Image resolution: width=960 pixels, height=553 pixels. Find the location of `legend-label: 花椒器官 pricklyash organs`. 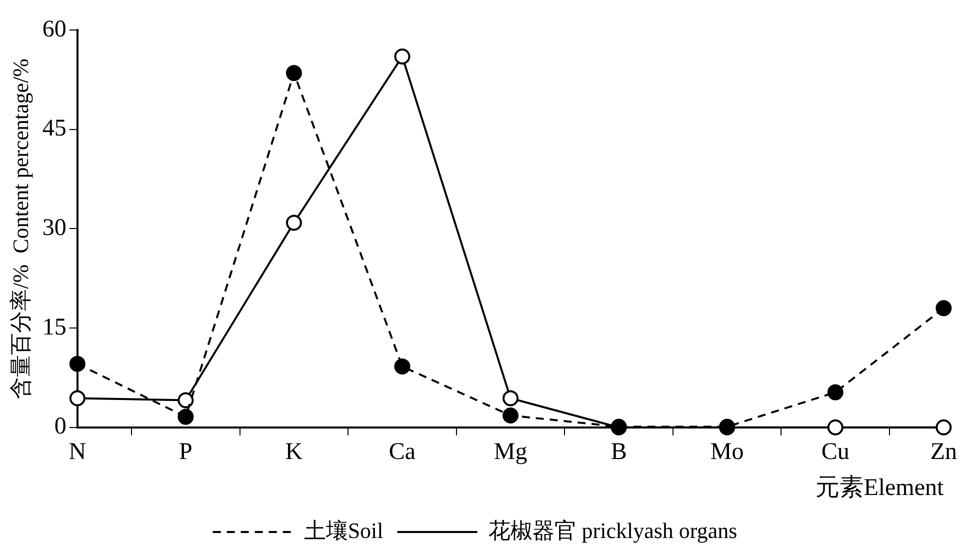

legend-label: 花椒器官 pricklyash organs is located at coordinates (613, 530).